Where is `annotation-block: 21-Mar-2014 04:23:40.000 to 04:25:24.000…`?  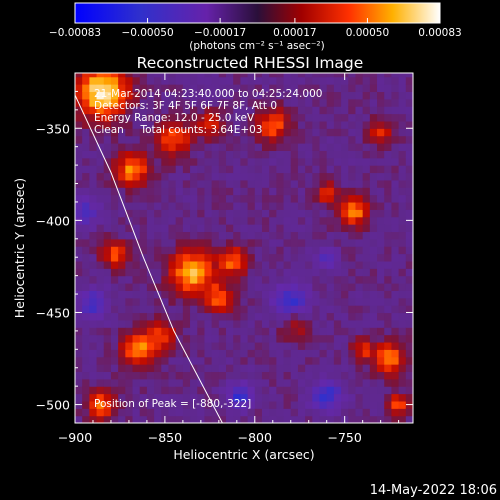 annotation-block: 21-Mar-2014 04:23:40.000 to 04:25:24.000… is located at coordinates (208, 112).